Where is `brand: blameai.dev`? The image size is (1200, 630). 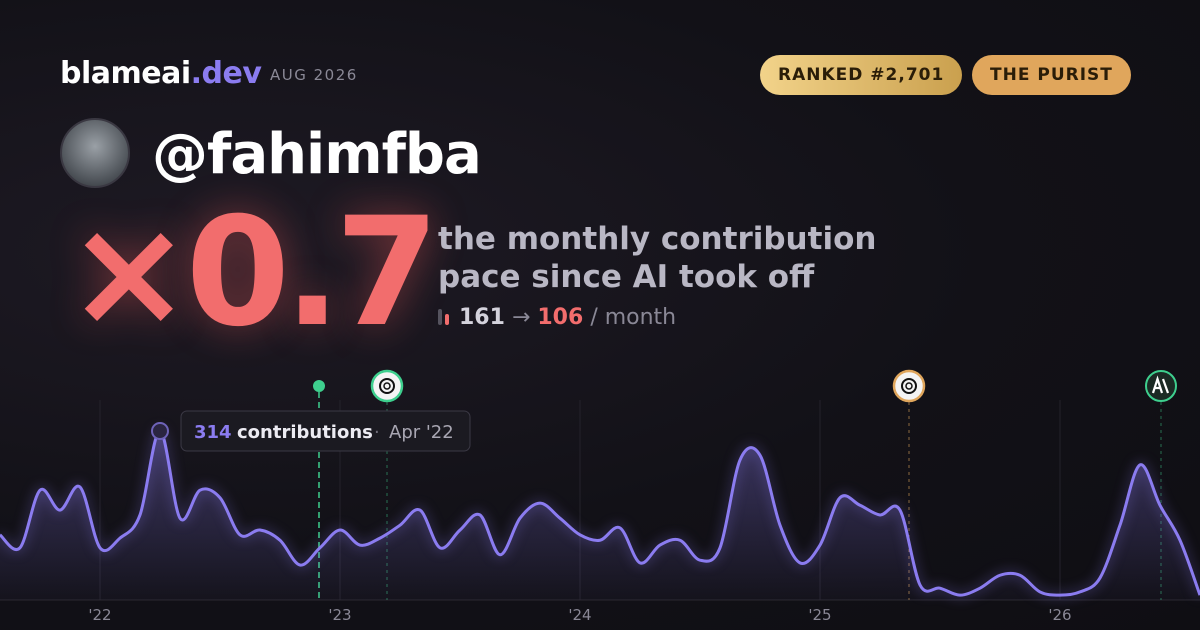 brand: blameai.dev is located at coordinates (161, 73).